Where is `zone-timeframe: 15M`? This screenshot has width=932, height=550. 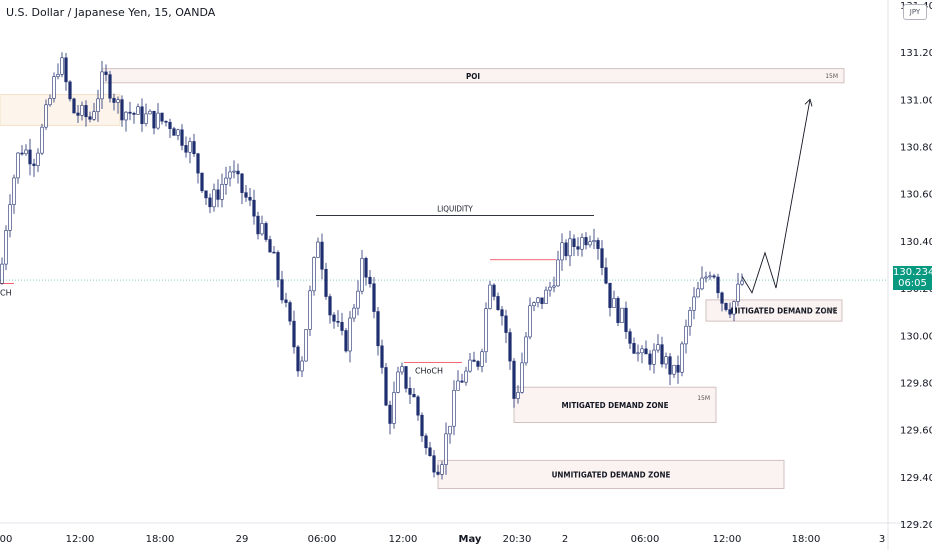
zone-timeframe: 15M is located at coordinates (831, 76).